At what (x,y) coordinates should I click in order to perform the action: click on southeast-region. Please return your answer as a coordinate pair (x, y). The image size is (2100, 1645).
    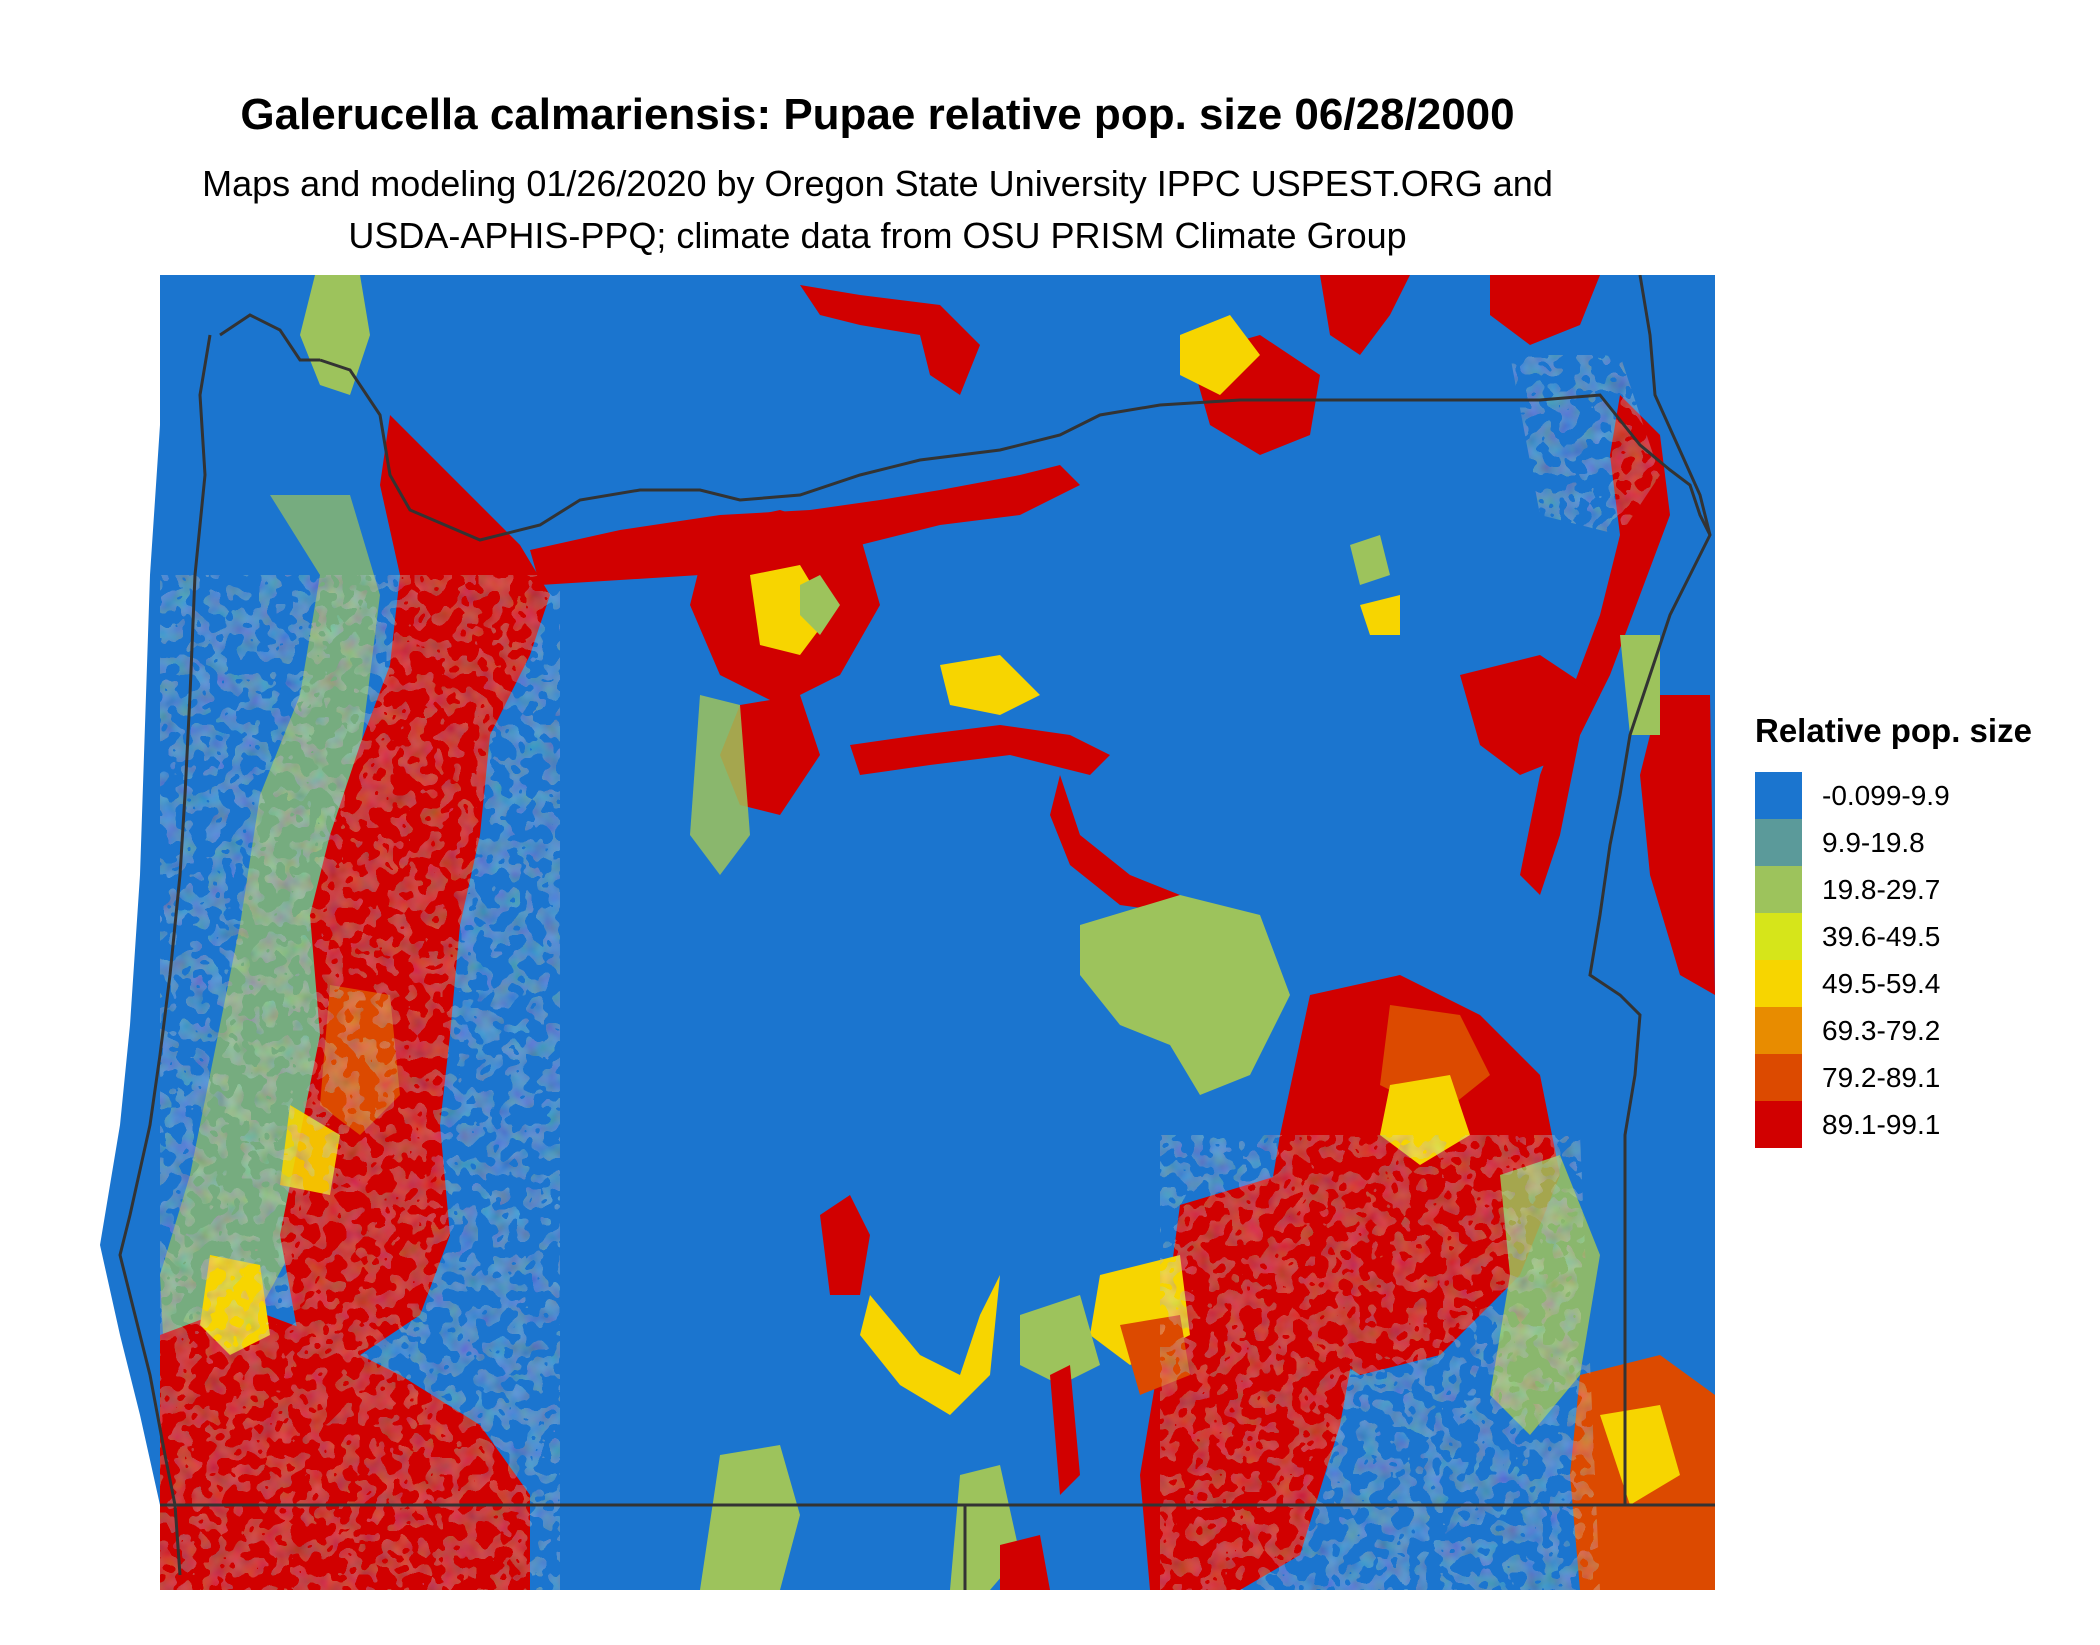
    Looking at the image, I should click on (1397, 1242).